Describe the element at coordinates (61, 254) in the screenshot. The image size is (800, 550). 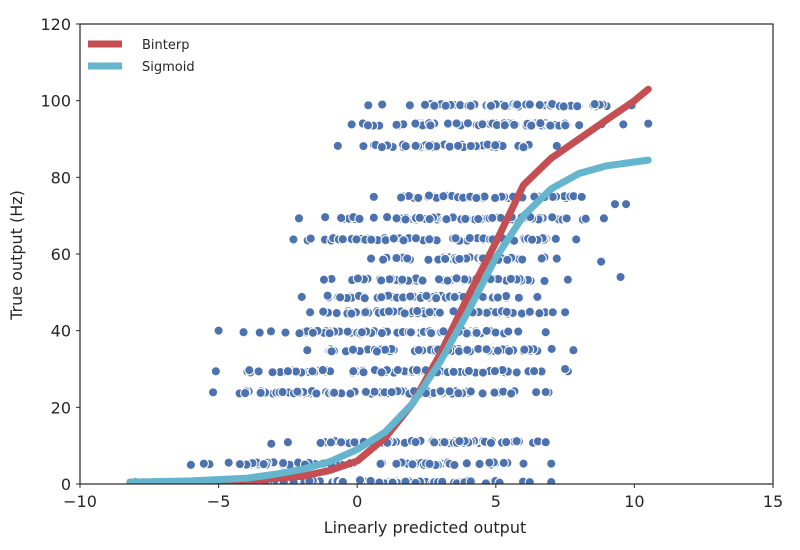
I see `y-tick-label: 60` at that location.